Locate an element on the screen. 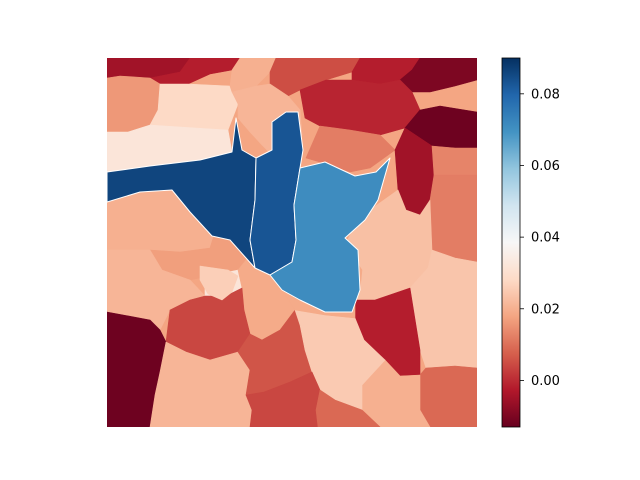 Image resolution: width=640 pixels, height=480 pixels. colorbar-tick-label: 0.08 is located at coordinates (545, 94).